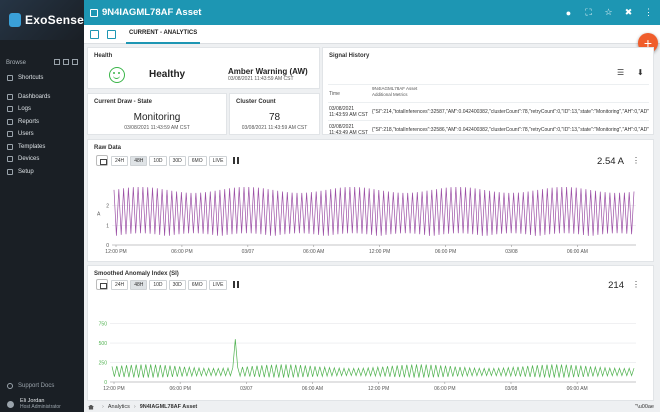  Describe the element at coordinates (123, 102) in the screenshot. I see `draw-title: Current Draw - State` at that location.